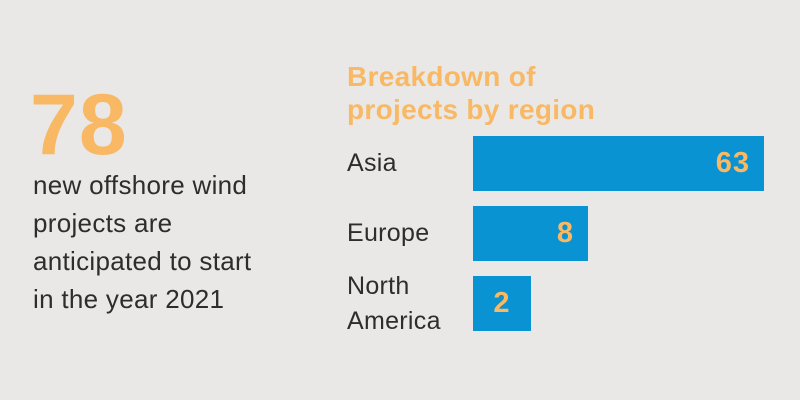 The height and width of the screenshot is (400, 800). I want to click on chart-title: Breakdown of projects by region, so click(471, 93).